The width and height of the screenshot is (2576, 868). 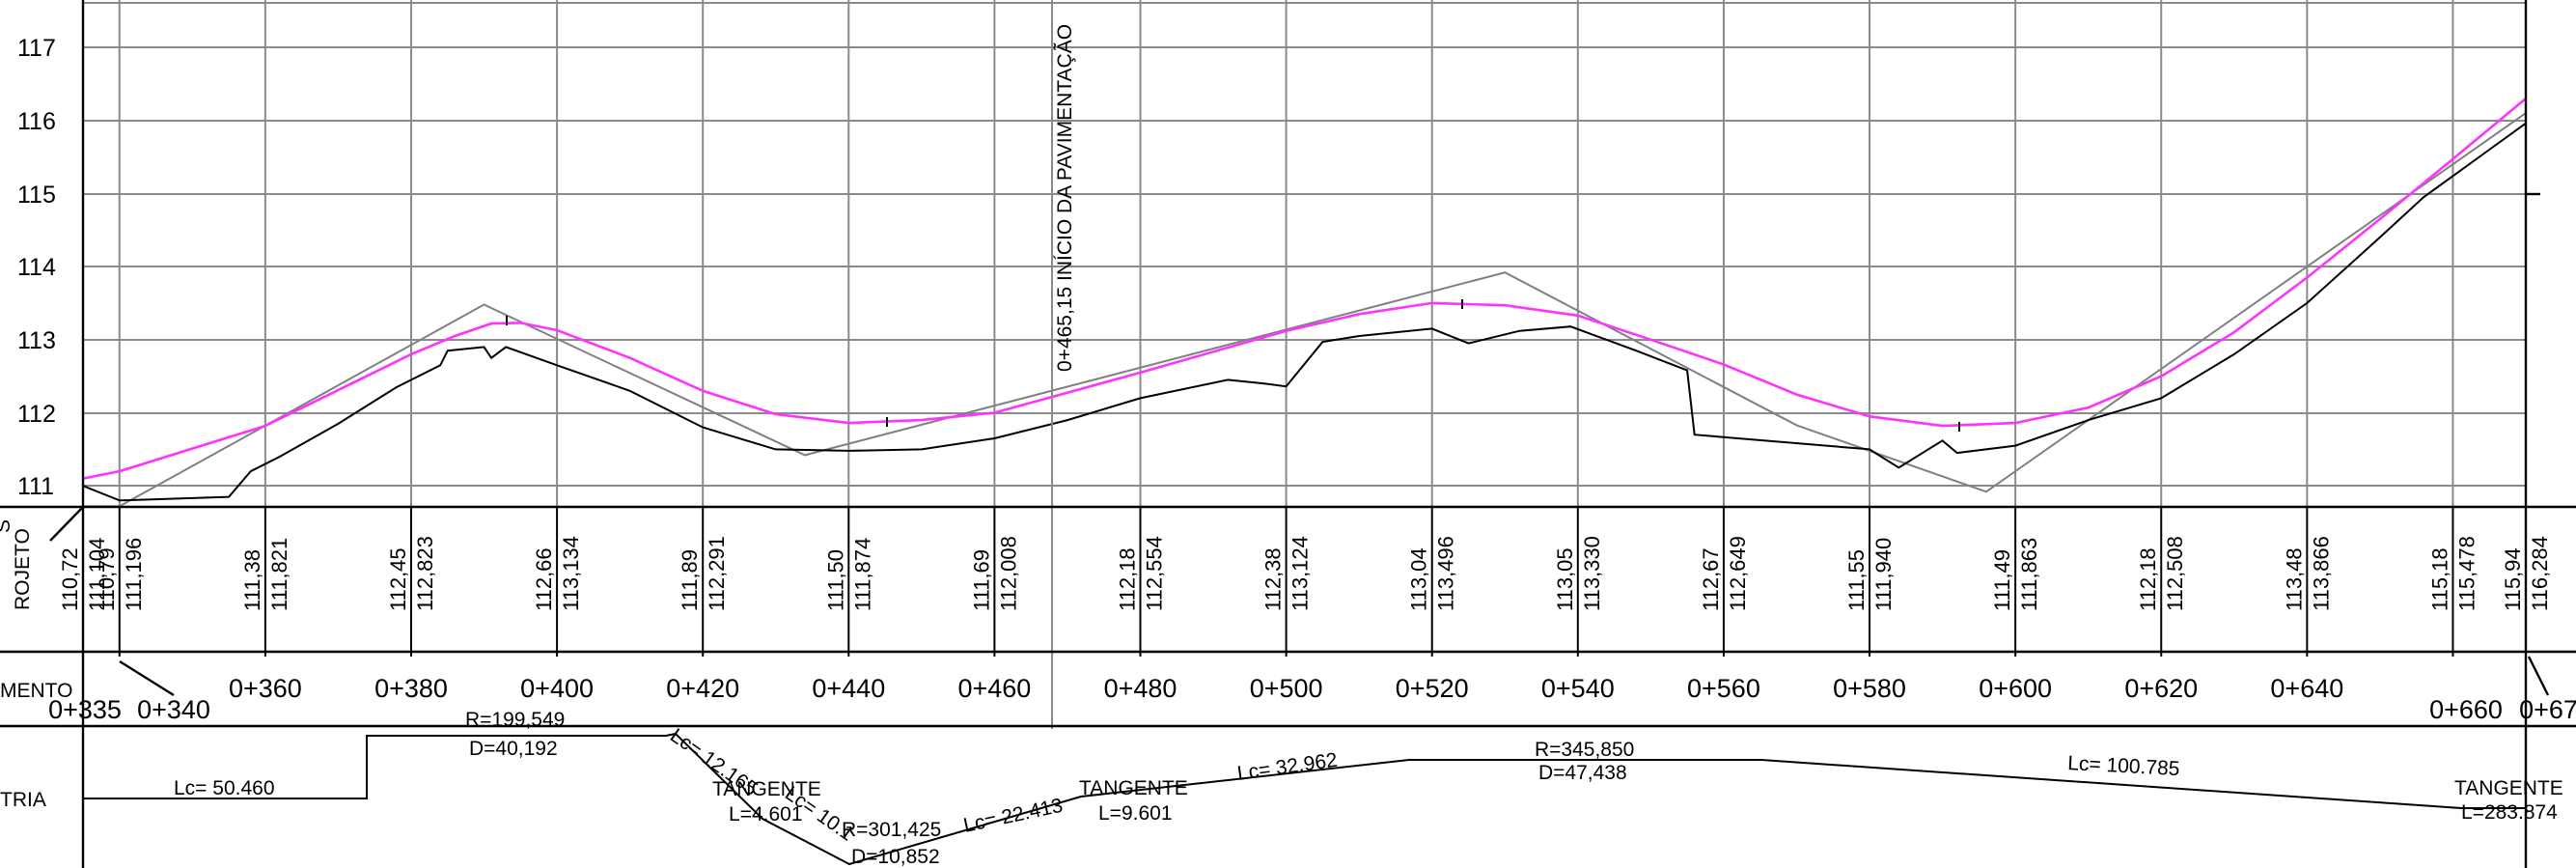 I want to click on station-label: 0+440, so click(x=848, y=689).